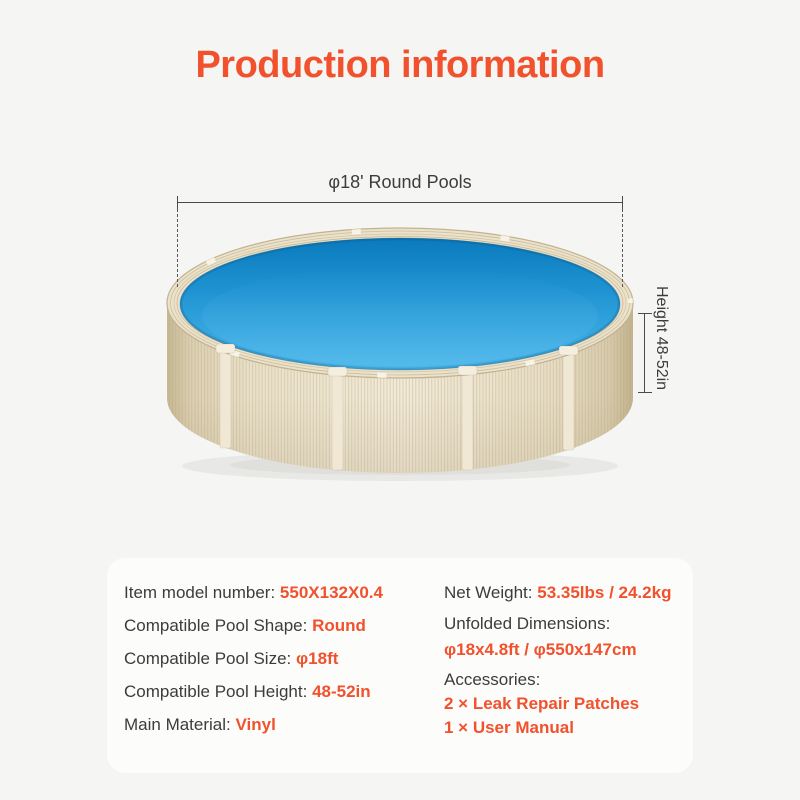 The width and height of the screenshot is (800, 800). I want to click on spec-label: Net Weight:, so click(488, 592).